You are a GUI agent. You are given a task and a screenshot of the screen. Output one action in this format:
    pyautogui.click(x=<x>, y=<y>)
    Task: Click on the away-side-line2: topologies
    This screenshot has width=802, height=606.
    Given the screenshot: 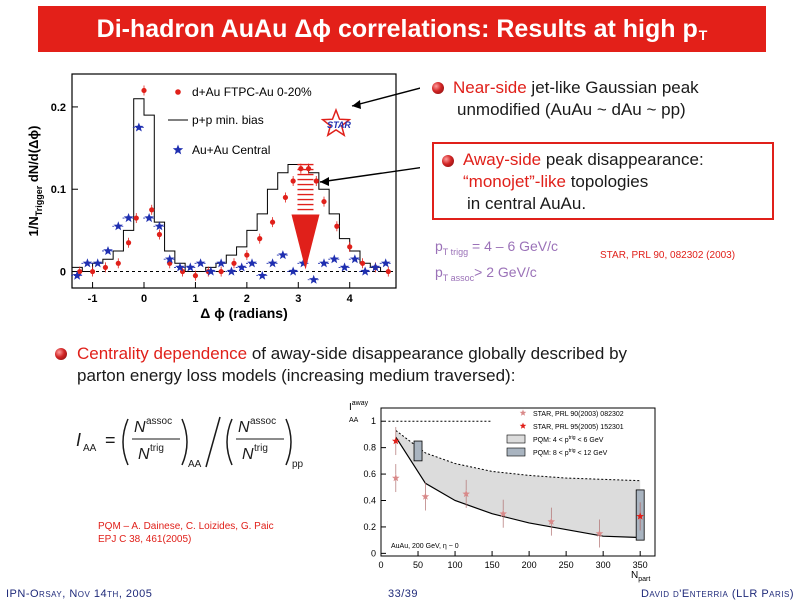 What is the action you would take?
    pyautogui.click(x=607, y=181)
    